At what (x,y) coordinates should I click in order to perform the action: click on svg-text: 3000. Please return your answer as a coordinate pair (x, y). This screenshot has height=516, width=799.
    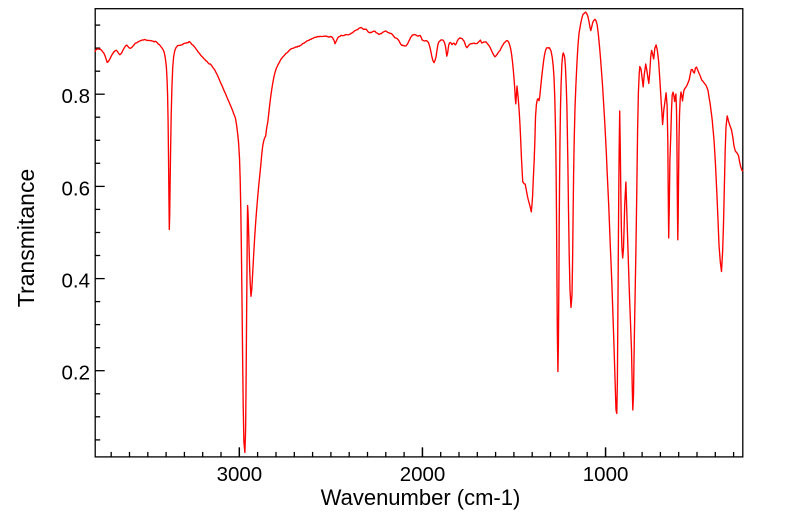
    Looking at the image, I should click on (240, 474).